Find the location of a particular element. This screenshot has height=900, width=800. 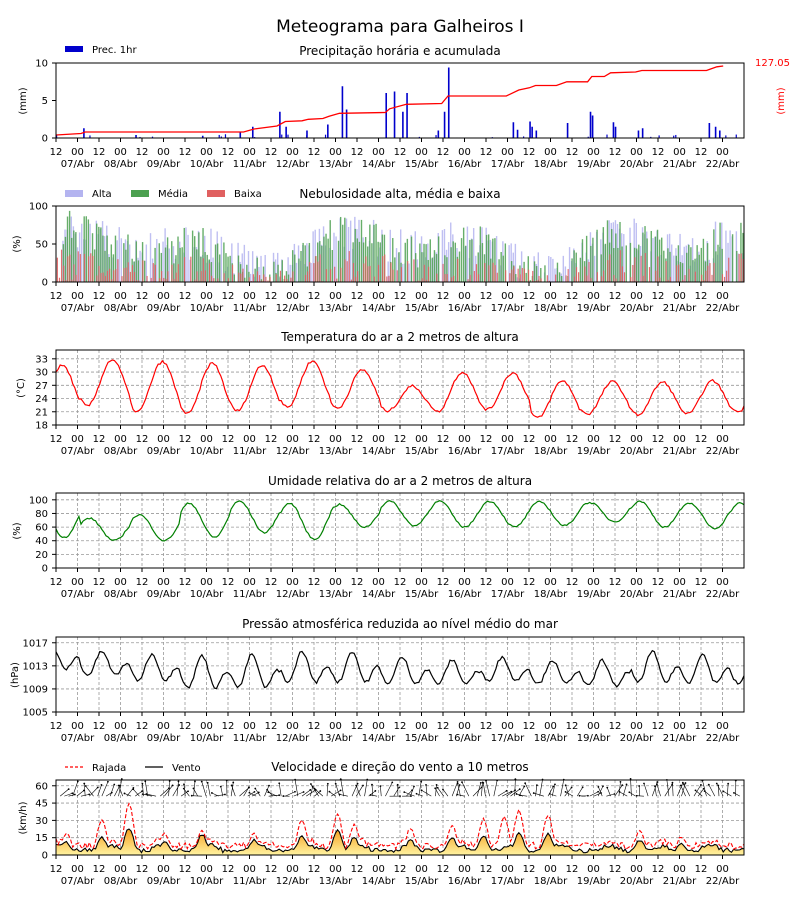

x-day-label: 09/Abr is located at coordinates (164, 738).